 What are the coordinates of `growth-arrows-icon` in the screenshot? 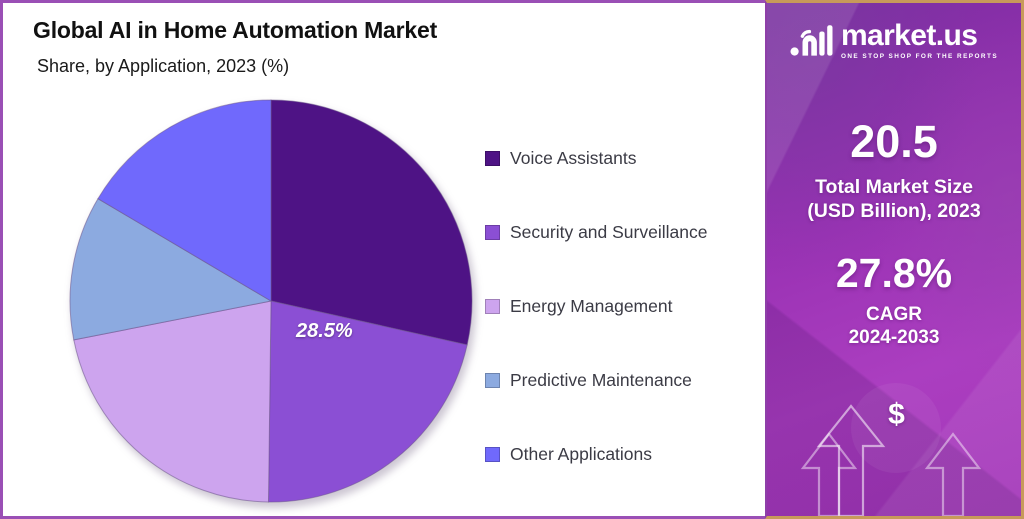 It's located at (891, 449).